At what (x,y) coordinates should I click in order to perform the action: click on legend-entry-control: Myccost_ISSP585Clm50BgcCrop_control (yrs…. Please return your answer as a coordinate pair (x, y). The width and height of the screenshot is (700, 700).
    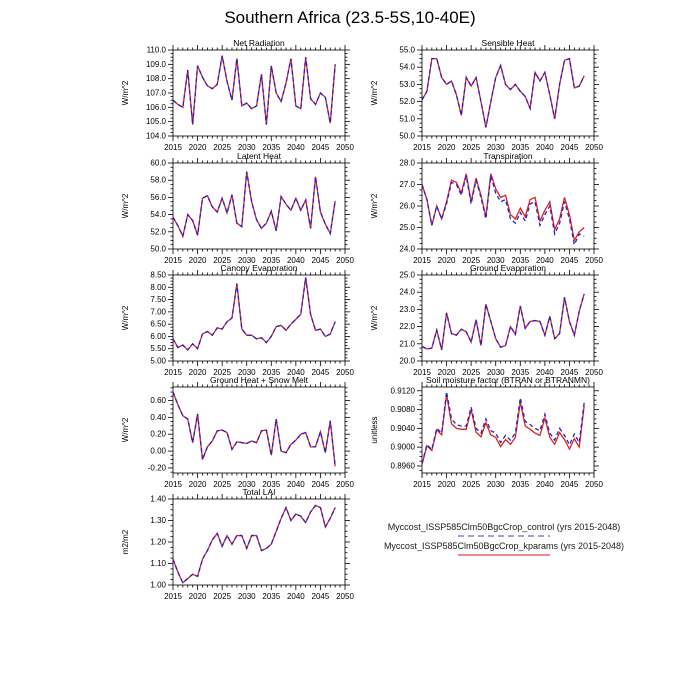
    Looking at the image, I should click on (504, 529).